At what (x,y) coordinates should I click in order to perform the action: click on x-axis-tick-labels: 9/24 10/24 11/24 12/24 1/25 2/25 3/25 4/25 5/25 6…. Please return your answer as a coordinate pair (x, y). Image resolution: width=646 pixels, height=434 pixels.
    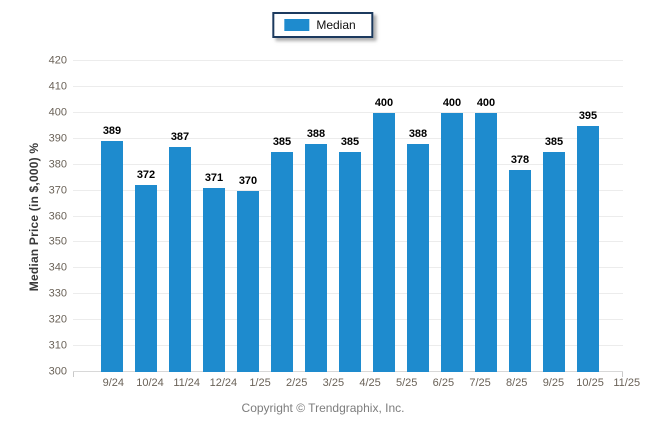
    Looking at the image, I should click on (359, 383).